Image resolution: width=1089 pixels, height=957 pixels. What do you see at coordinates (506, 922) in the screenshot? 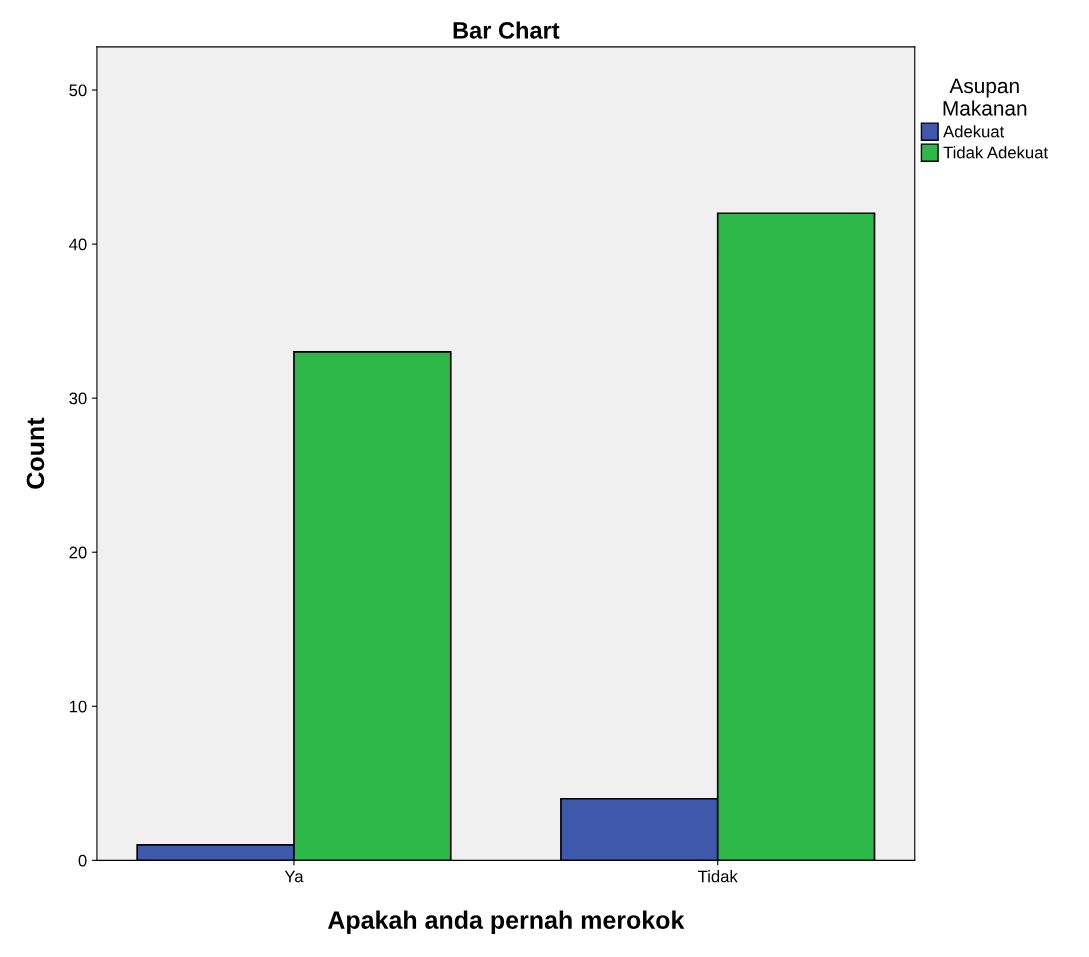
I see `x-axis-title: Apakah anda pernah merokok` at bounding box center [506, 922].